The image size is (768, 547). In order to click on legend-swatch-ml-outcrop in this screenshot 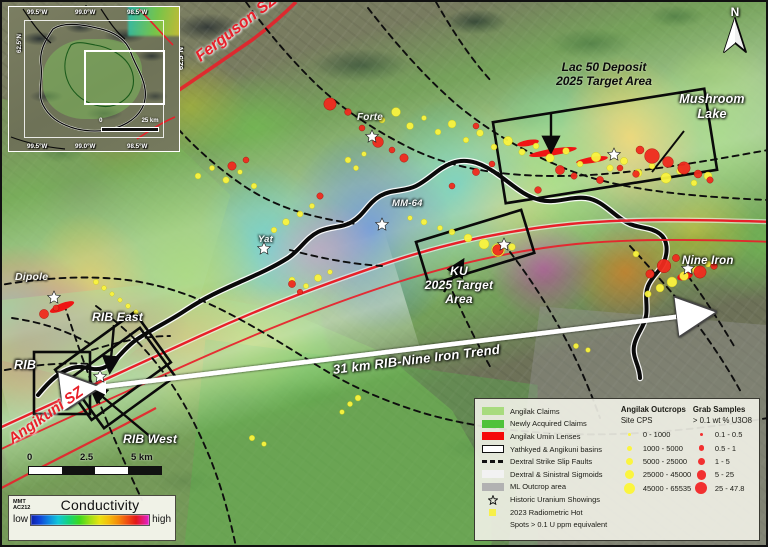, I will do `click(493, 486)`.